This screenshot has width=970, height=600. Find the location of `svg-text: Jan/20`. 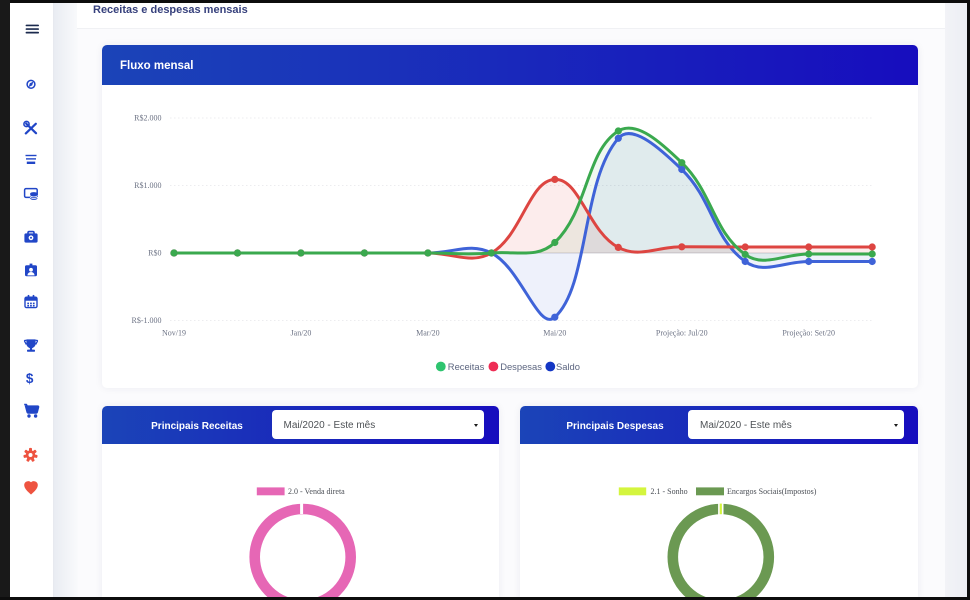

svg-text: Jan/20 is located at coordinates (301, 333).